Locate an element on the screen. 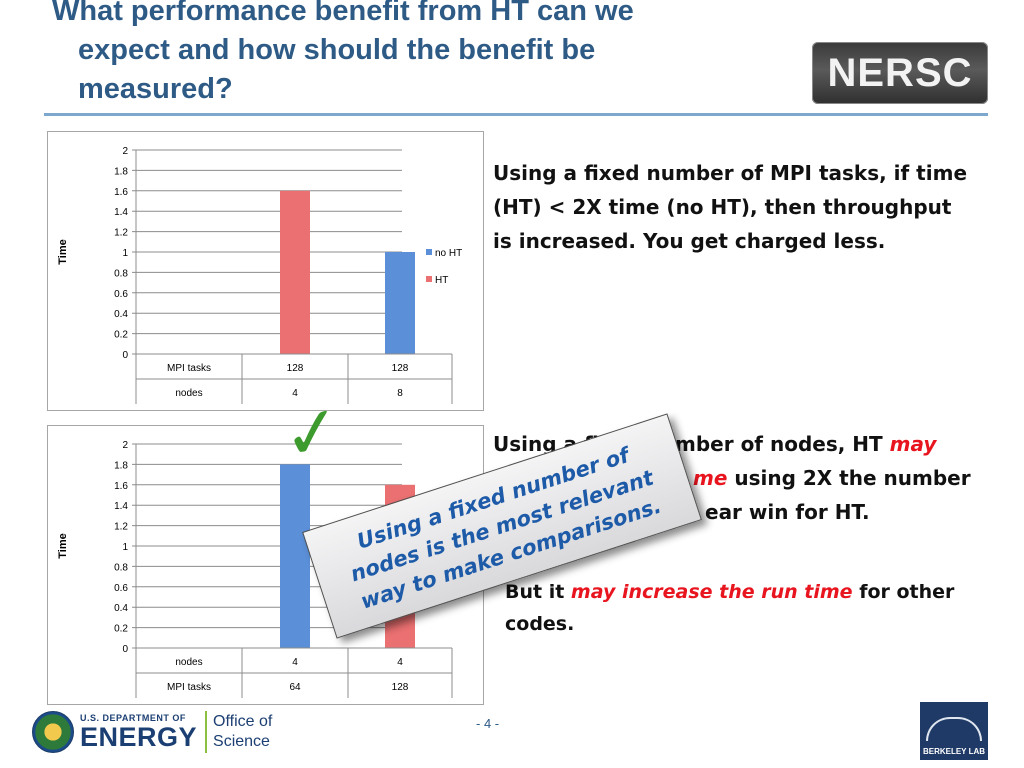  doe-small-text: U.S. DEPARTMENT OF is located at coordinates (133, 718).